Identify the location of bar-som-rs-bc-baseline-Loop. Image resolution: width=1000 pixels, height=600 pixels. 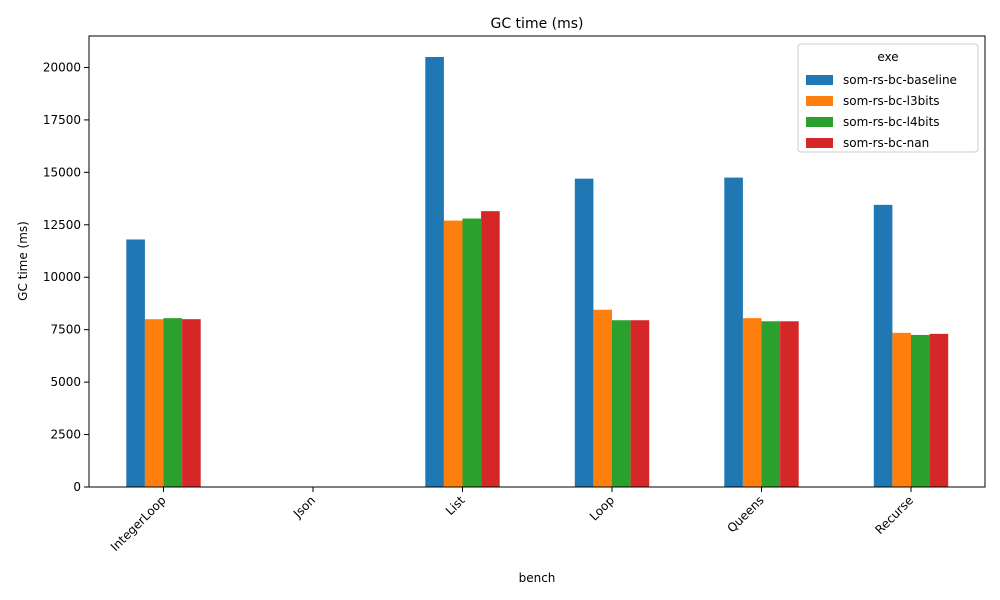
(584, 333).